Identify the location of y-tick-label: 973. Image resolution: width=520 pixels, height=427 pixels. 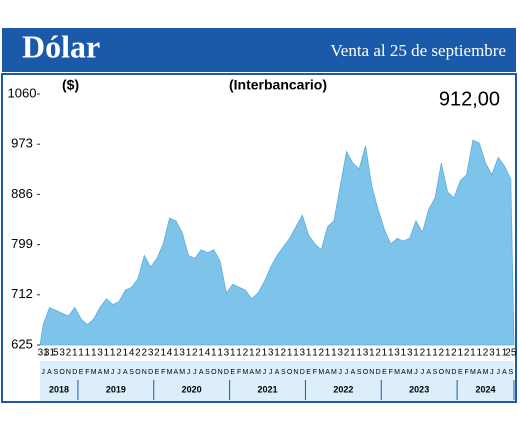
(22, 143).